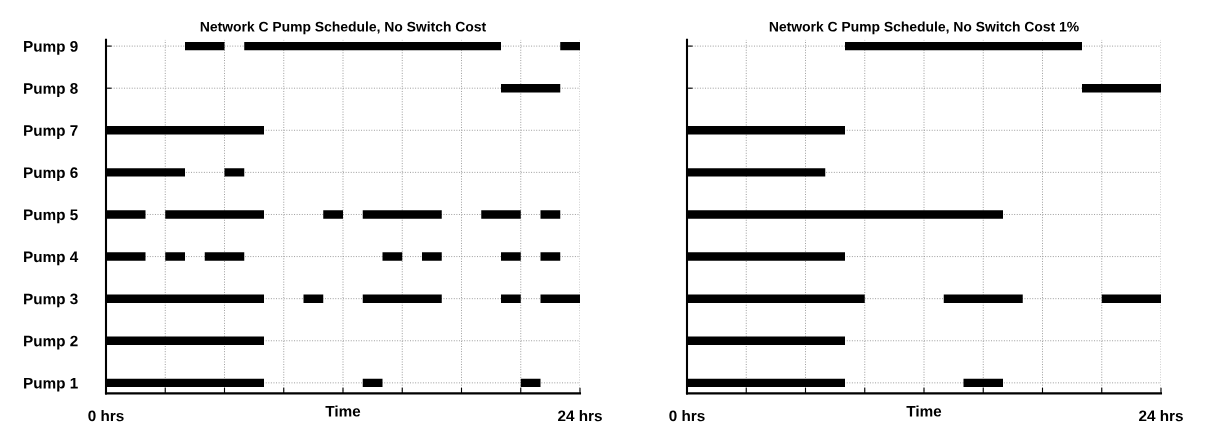  Describe the element at coordinates (924, 28) in the screenshot. I see `chart-title: Network C Pump Schedule, No Switch Cost 1%` at that location.